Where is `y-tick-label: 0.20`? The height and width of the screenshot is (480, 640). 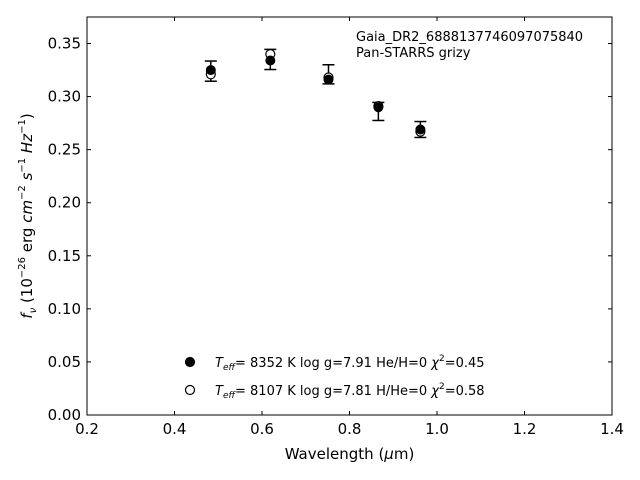
y-tick-label: 0.20 is located at coordinates (64, 203).